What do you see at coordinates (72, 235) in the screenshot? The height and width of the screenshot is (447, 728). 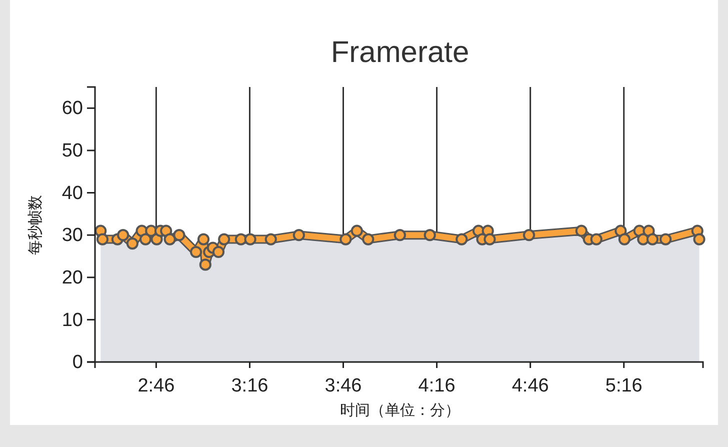 I see `y-tick-label: 30` at bounding box center [72, 235].